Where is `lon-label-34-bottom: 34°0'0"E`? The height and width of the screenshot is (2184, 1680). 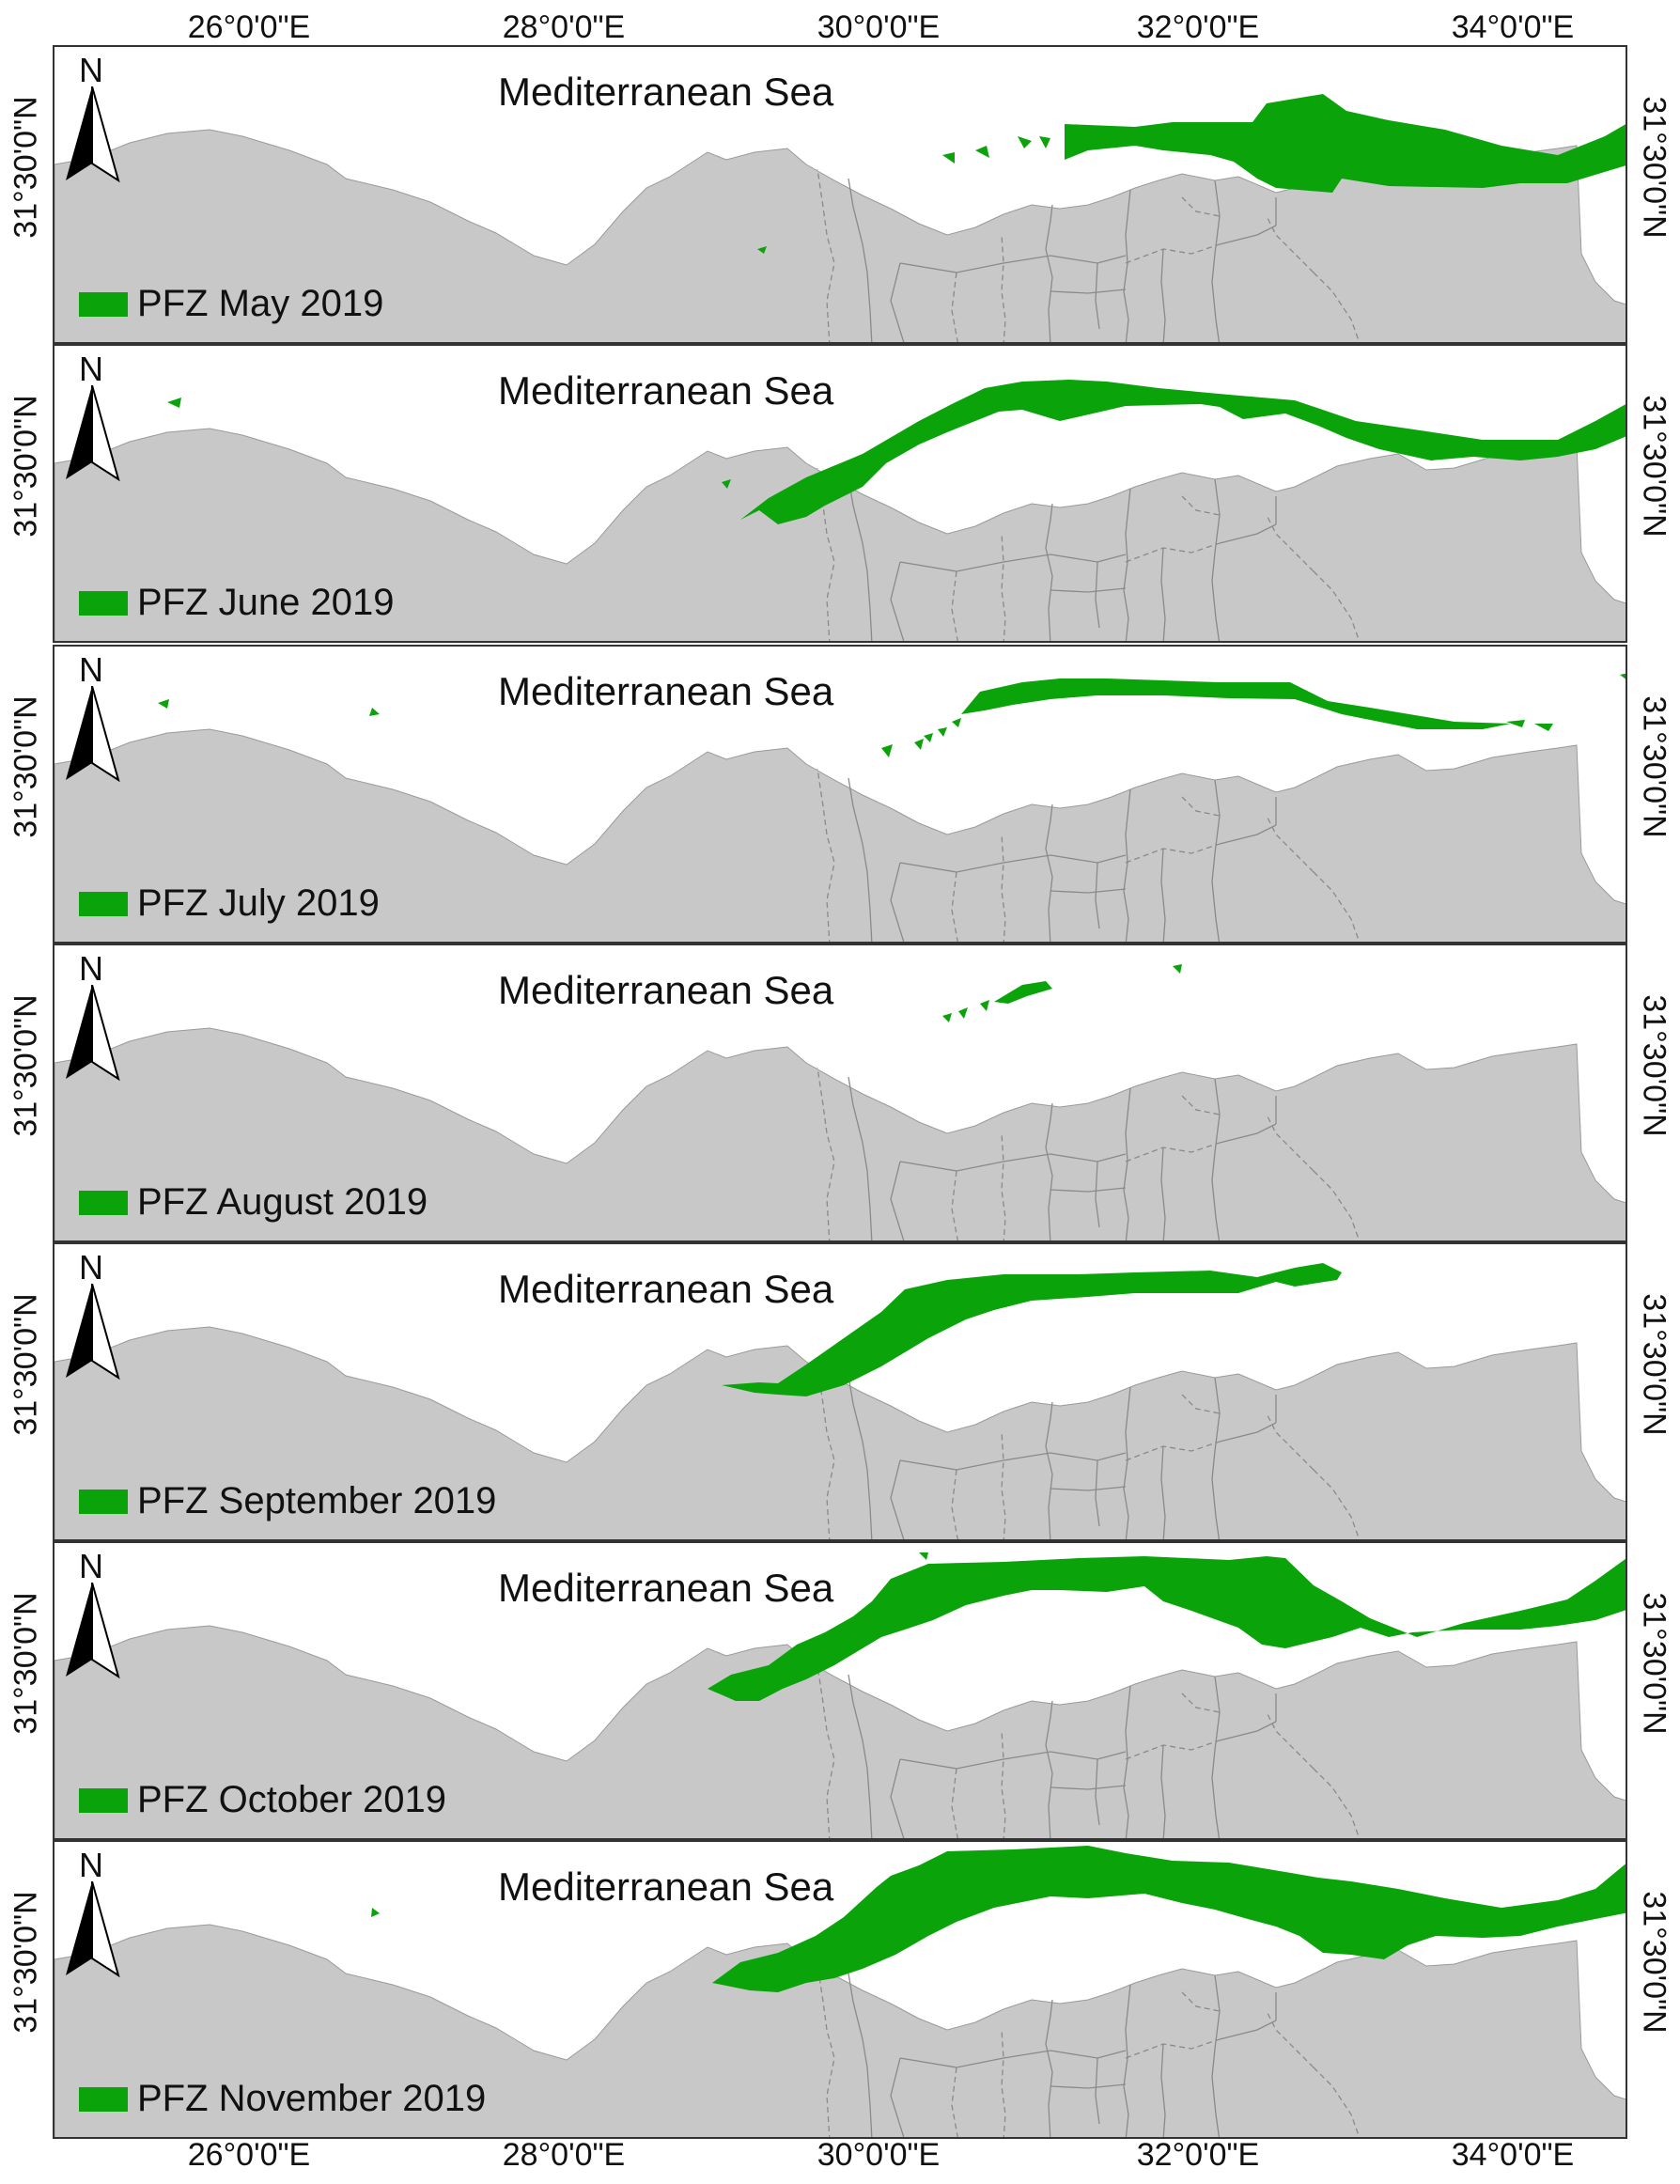 lon-label-34-bottom: 34°0'0"E is located at coordinates (1513, 2155).